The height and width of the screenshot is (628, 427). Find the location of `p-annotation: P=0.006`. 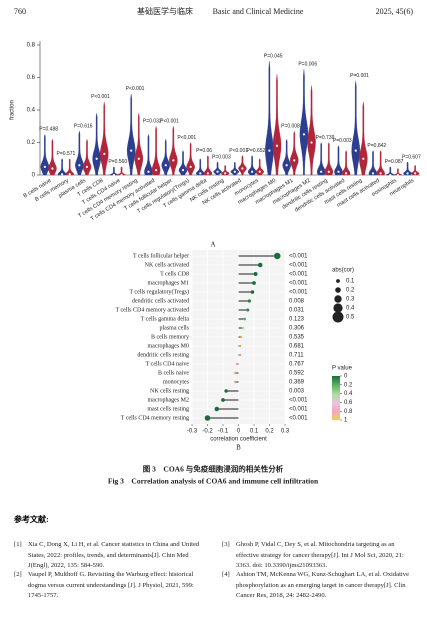

p-annotation: P=0.006 is located at coordinates (307, 65).